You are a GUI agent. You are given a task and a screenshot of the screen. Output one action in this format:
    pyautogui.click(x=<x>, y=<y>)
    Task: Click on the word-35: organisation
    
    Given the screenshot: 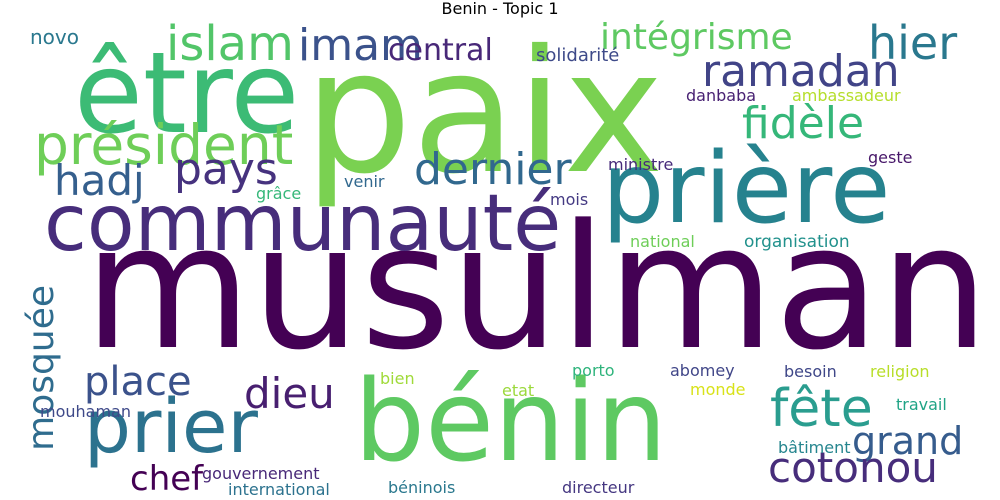 What is the action you would take?
    pyautogui.click(x=797, y=242)
    